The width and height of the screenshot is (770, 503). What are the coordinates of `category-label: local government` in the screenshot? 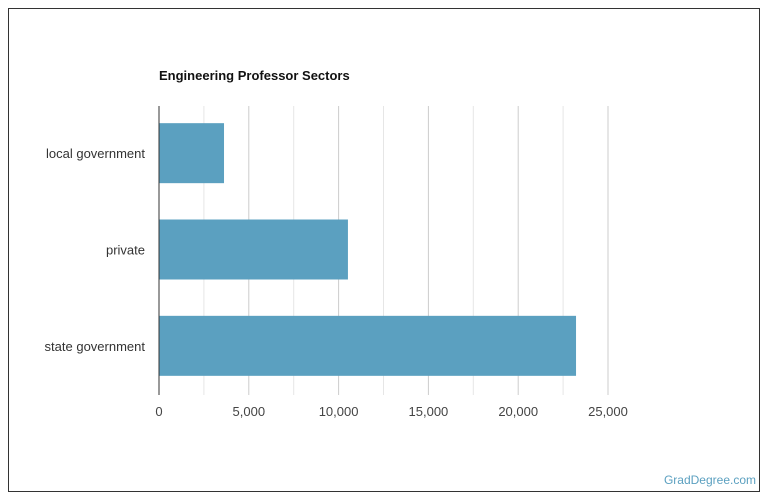 It's located at (95, 153).